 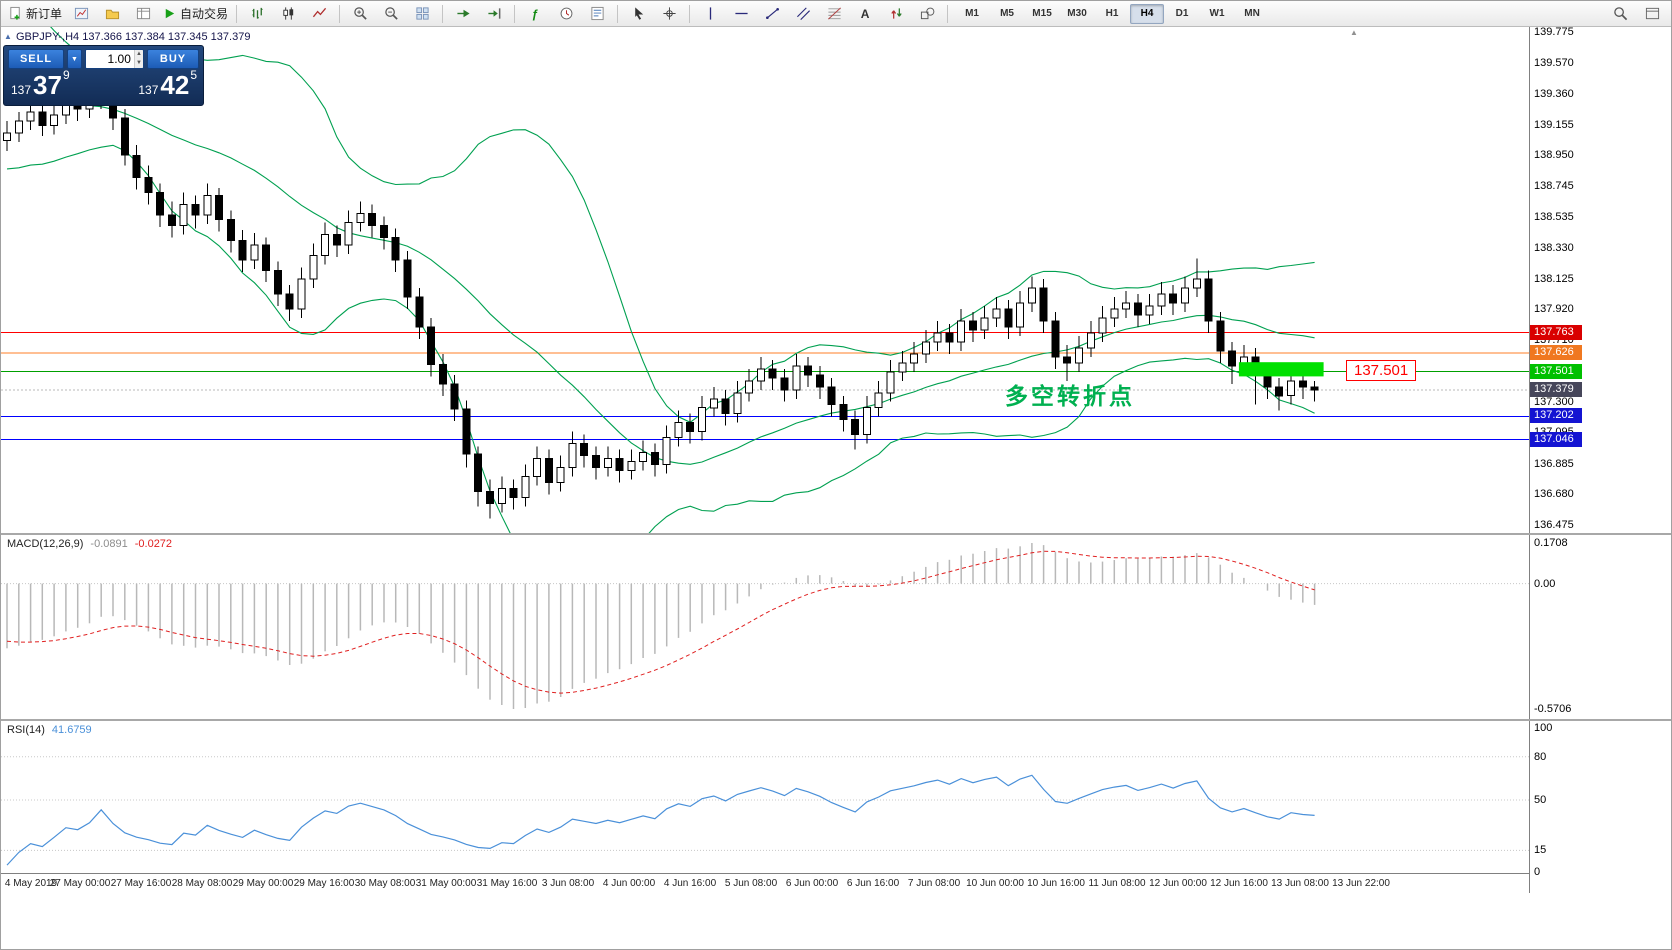 I want to click on trendline-icon, so click(x=772, y=13).